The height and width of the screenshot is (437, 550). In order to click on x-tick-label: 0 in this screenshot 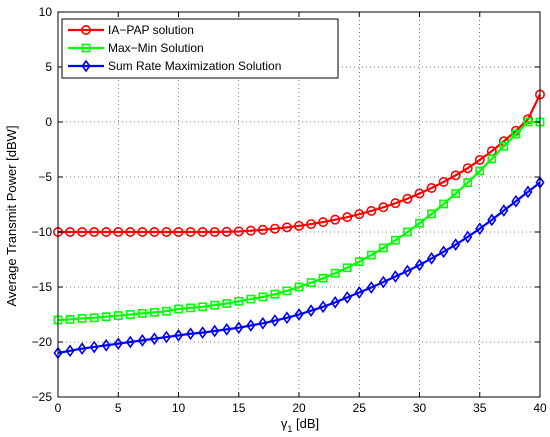, I will do `click(58, 408)`.